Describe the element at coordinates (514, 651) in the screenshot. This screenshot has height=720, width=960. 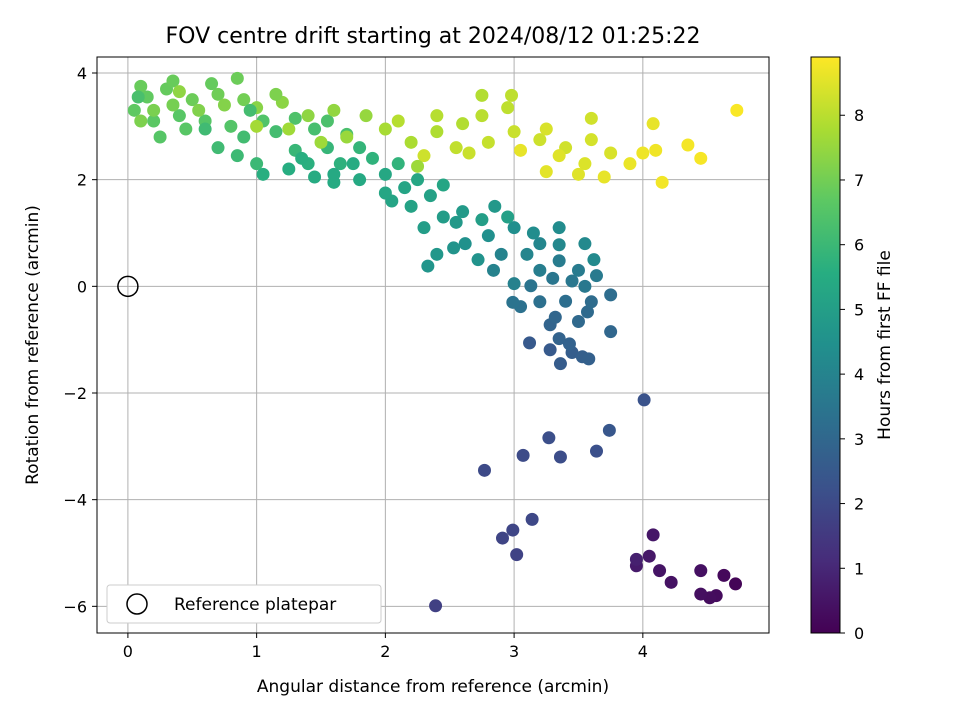
I see `x-tick-label: 3` at that location.